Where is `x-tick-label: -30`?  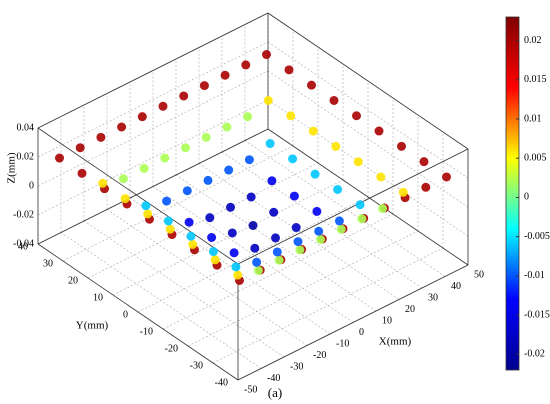
x-tick-label: -30 is located at coordinates (296, 366).